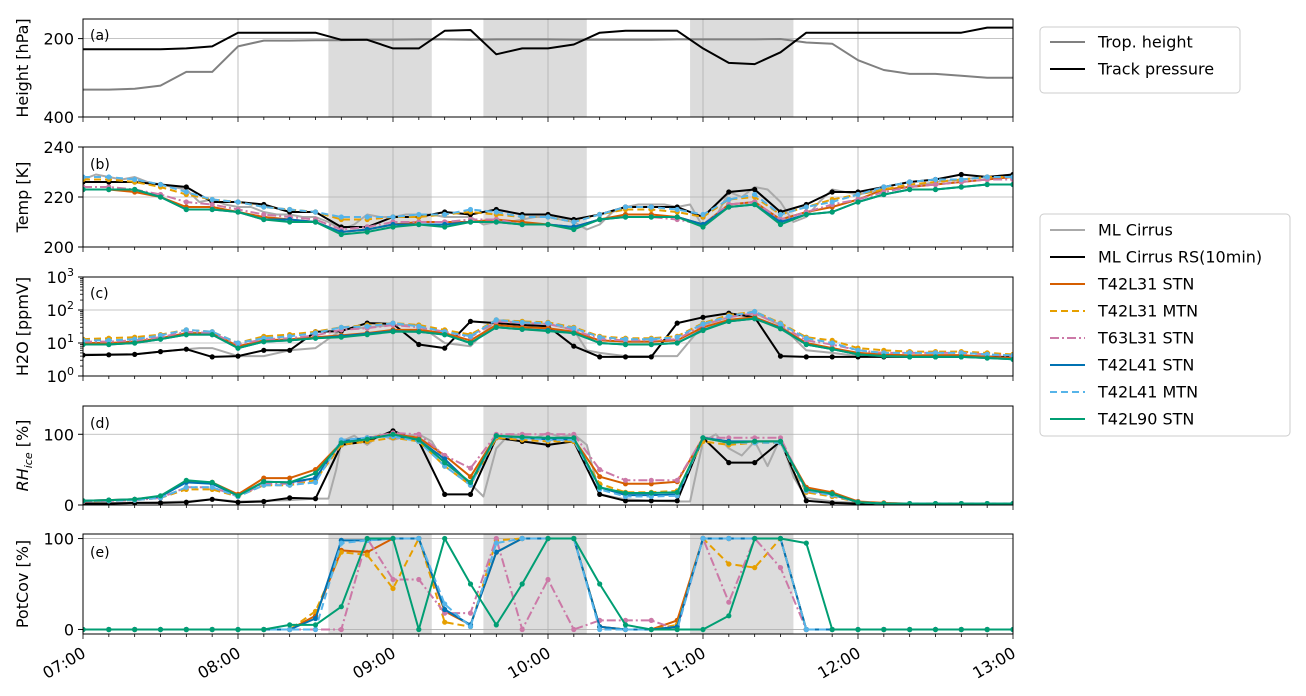 The width and height of the screenshot is (1306, 696). I want to click on panel-label: (c), so click(99, 294).